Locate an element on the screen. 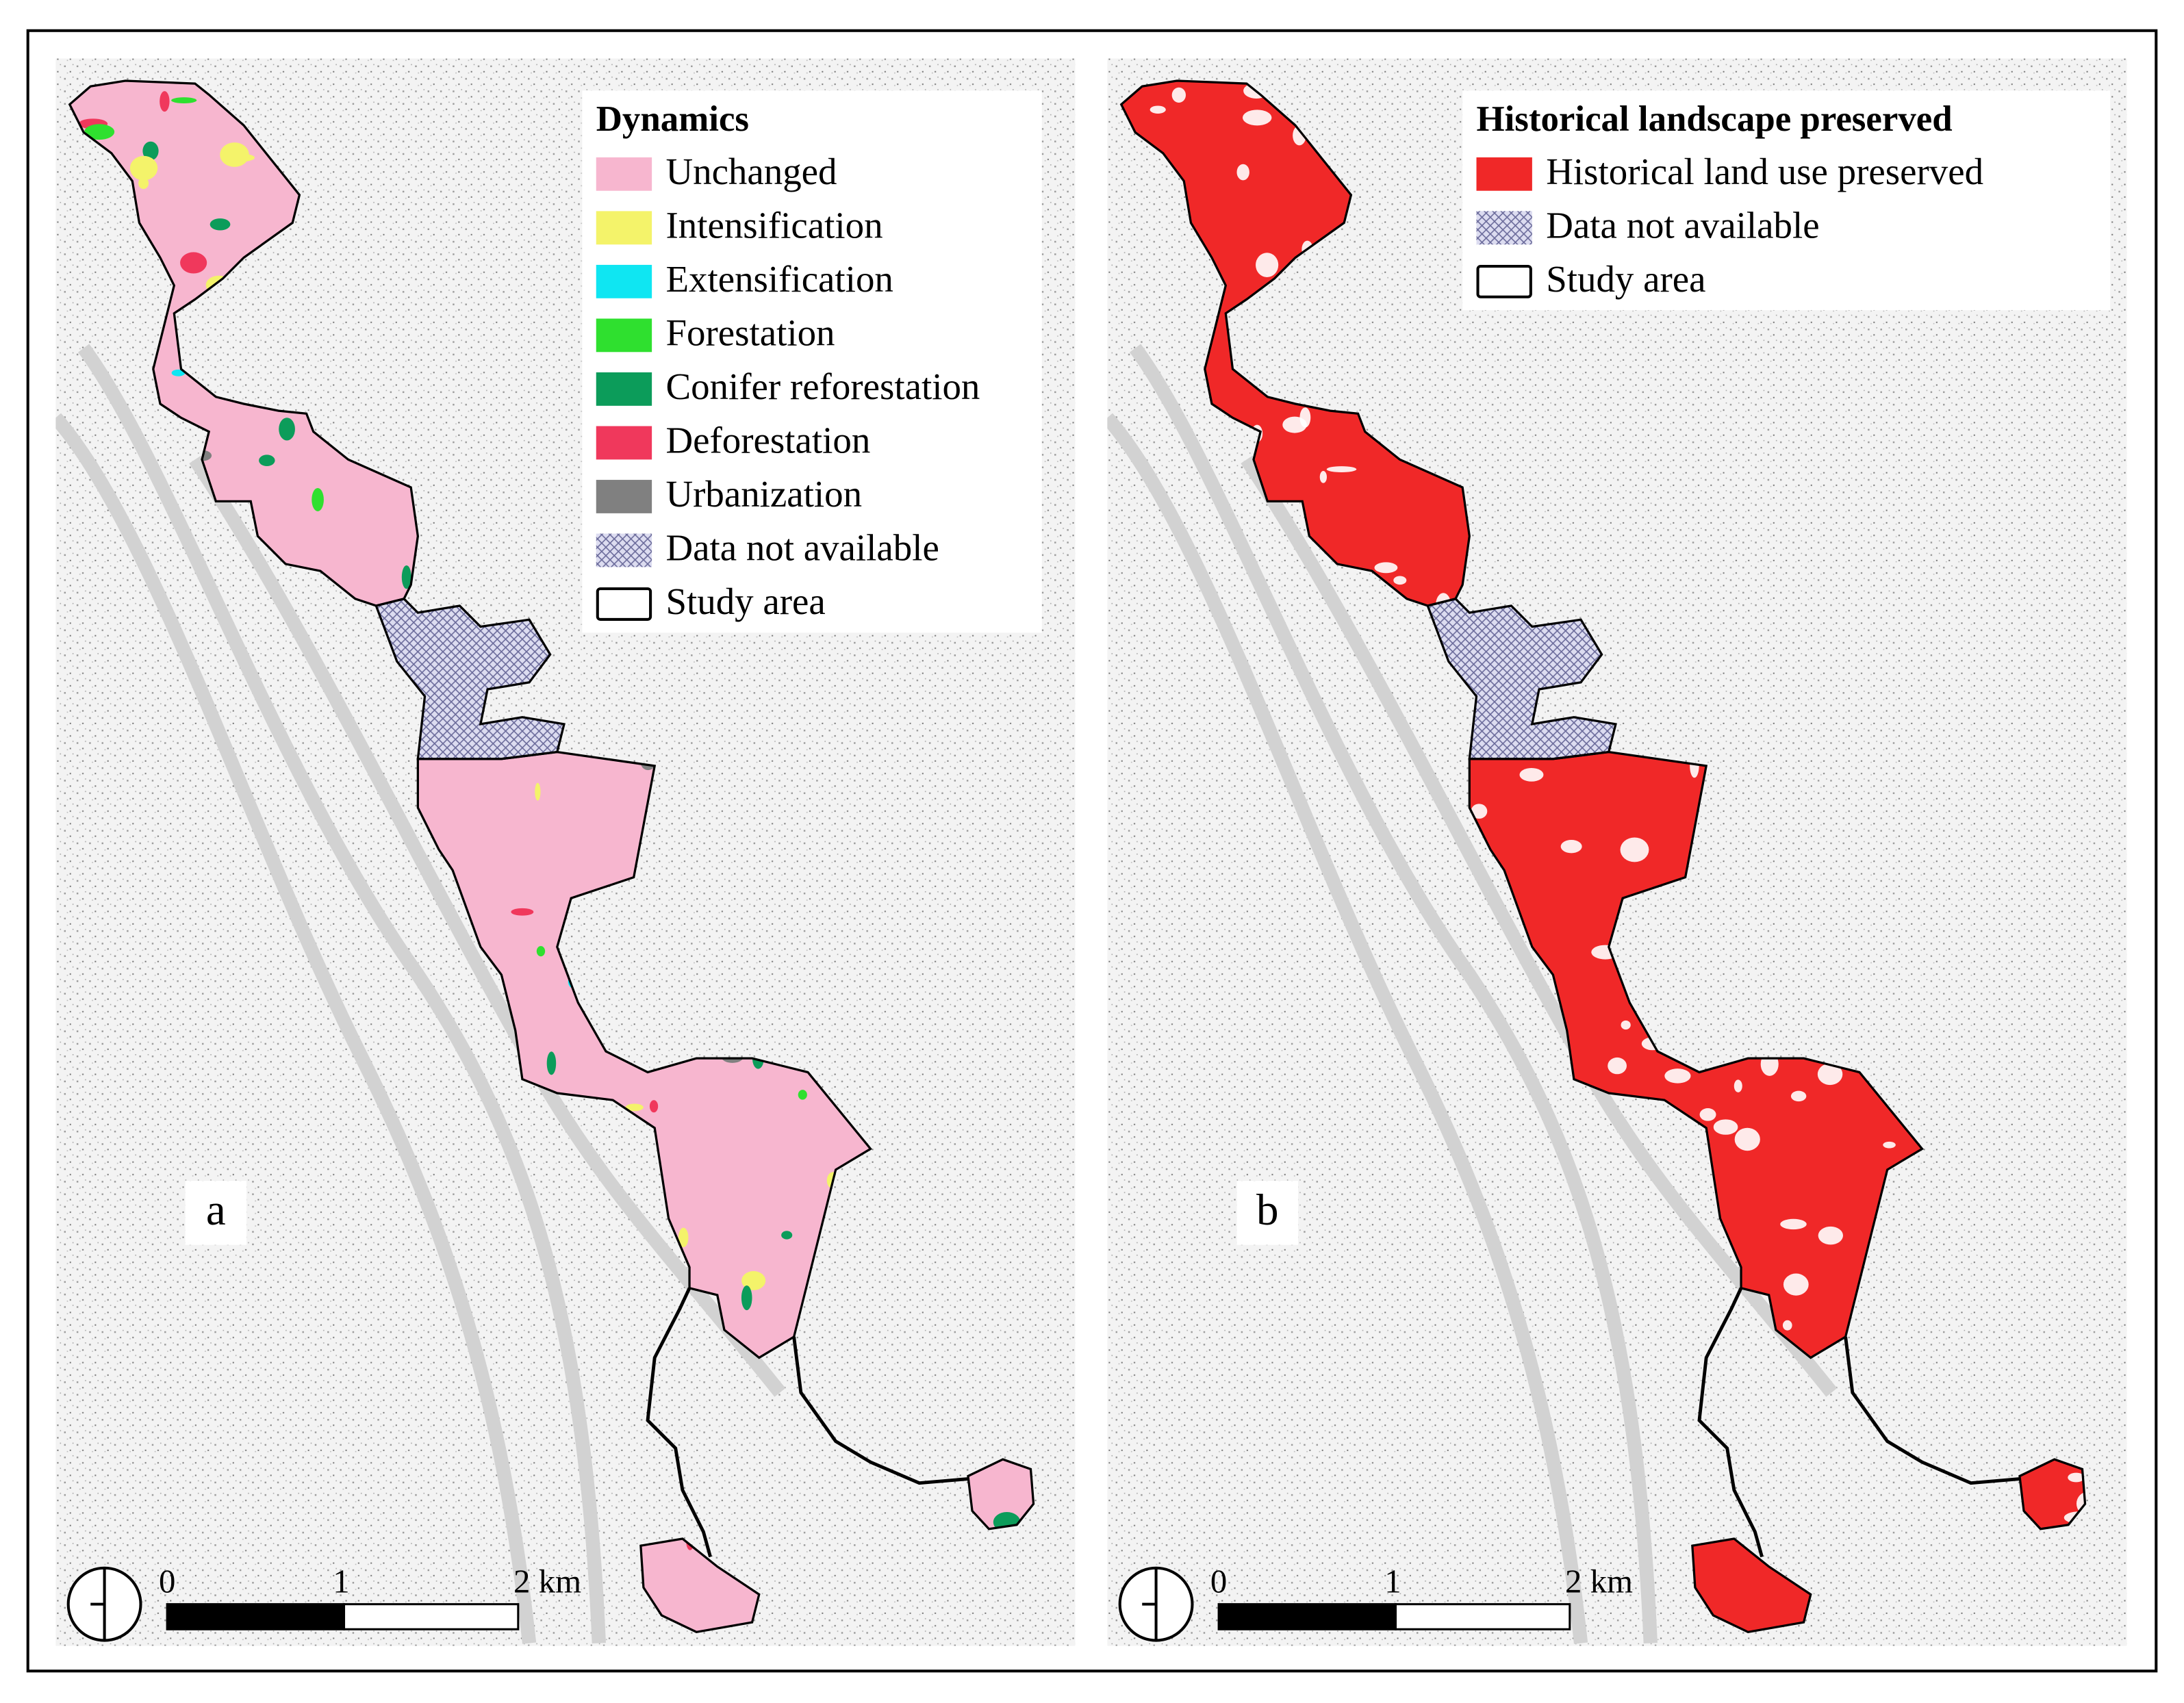 The width and height of the screenshot is (2184, 1703). legend-label: Extensification is located at coordinates (779, 279).